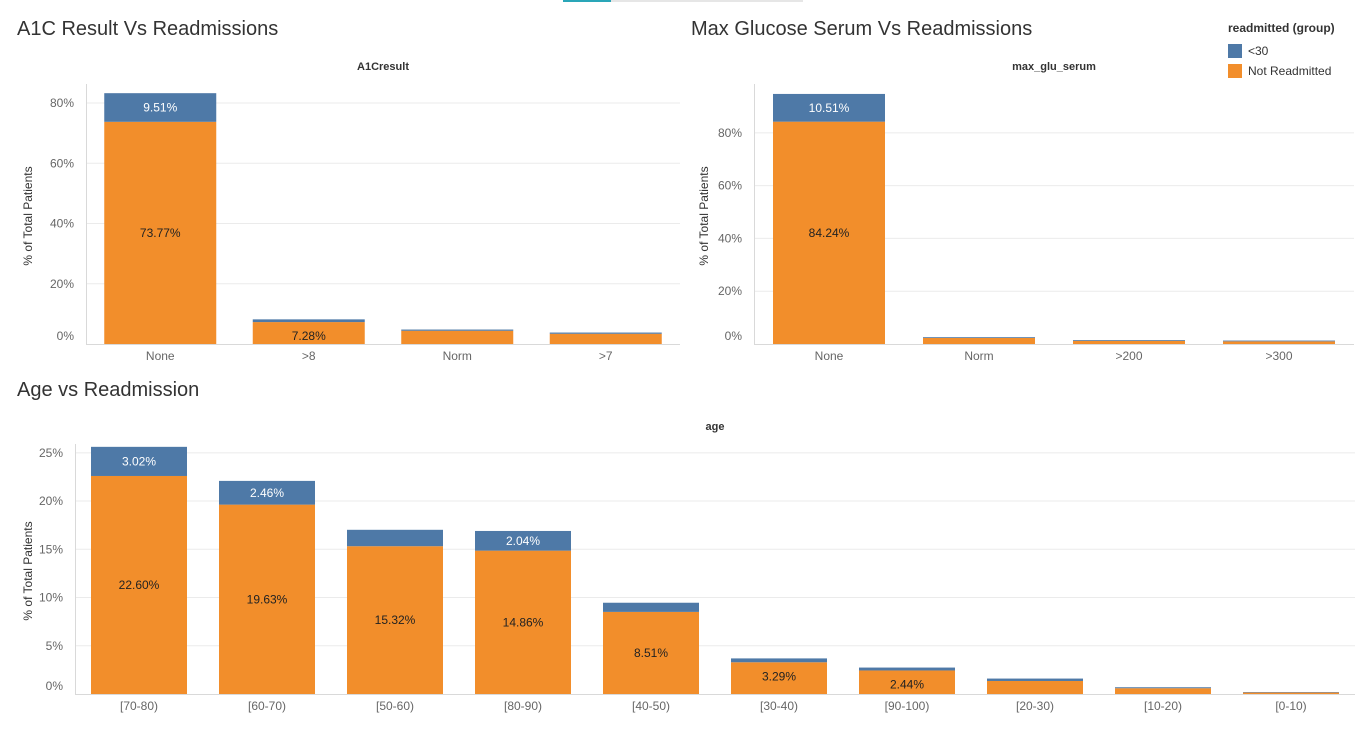  I want to click on glu-x-field-label: max_glu_serum, so click(1054, 67).